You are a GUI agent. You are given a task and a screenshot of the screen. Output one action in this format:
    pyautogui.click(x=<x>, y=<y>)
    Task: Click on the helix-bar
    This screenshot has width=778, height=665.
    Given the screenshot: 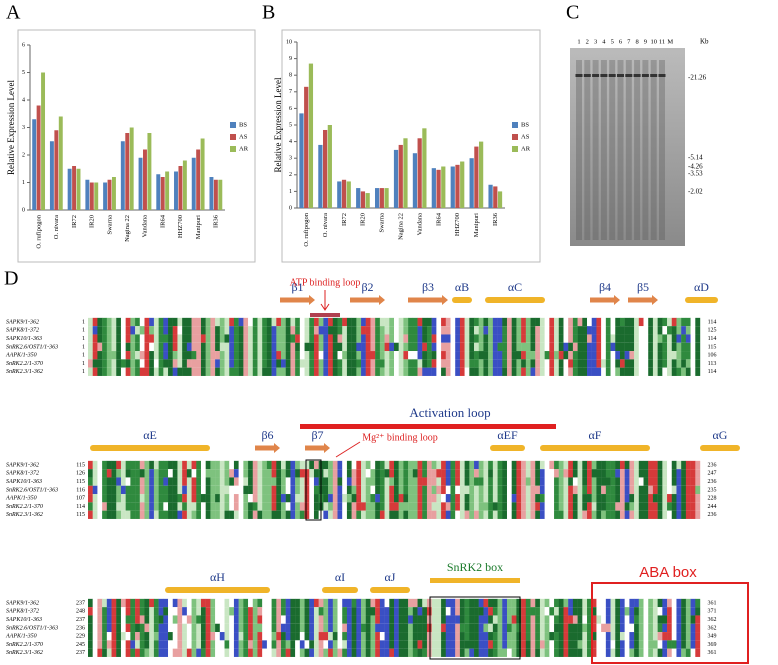 What is the action you would take?
    pyautogui.click(x=150, y=448)
    